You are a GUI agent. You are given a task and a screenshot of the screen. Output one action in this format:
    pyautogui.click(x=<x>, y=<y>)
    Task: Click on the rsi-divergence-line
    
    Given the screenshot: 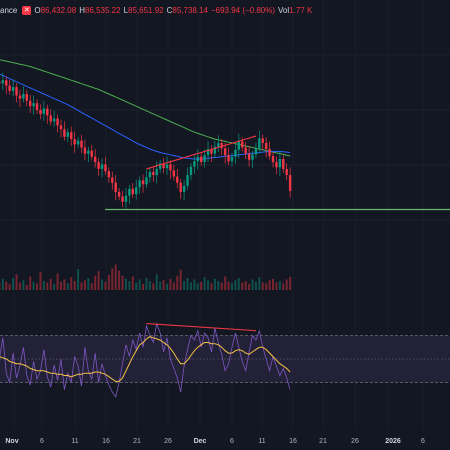 What is the action you would take?
    pyautogui.click(x=201, y=327)
    